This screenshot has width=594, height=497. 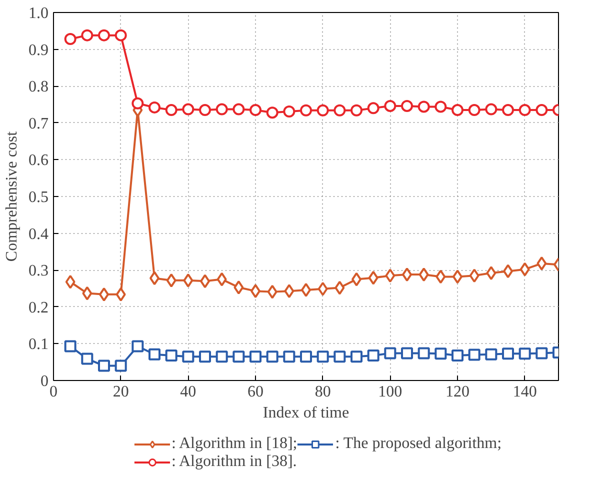 What do you see at coordinates (38, 161) in the screenshot?
I see `y-tick-label: 0.6` at bounding box center [38, 161].